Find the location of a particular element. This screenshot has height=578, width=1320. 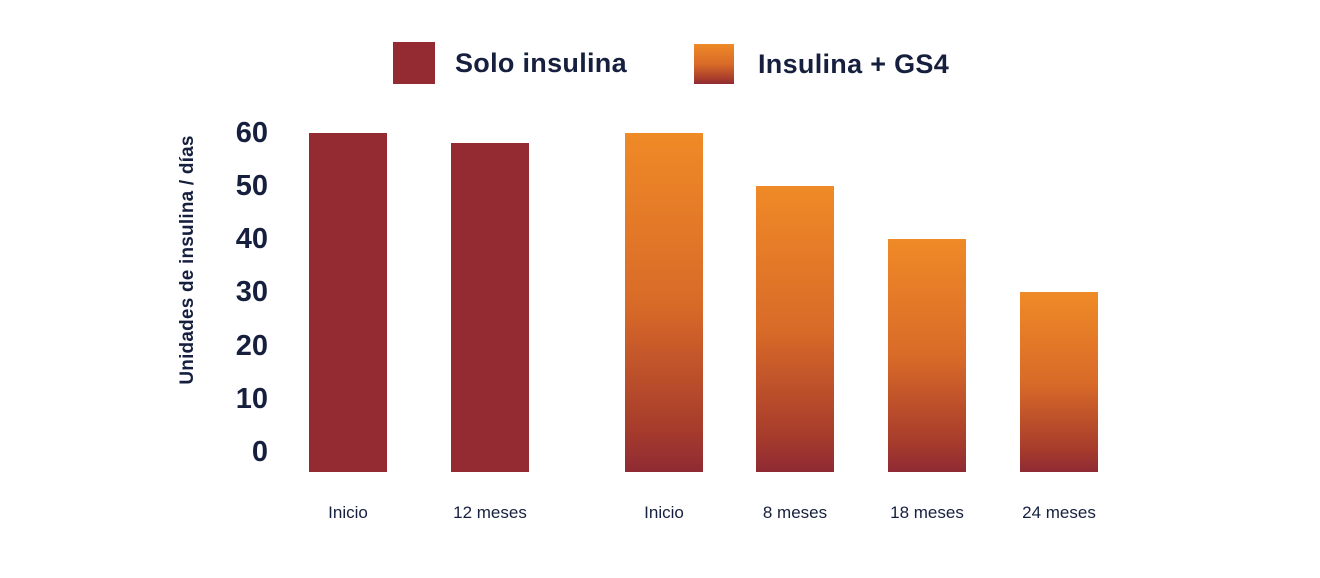

bar-solo-insulina-12-meses is located at coordinates (490, 307).